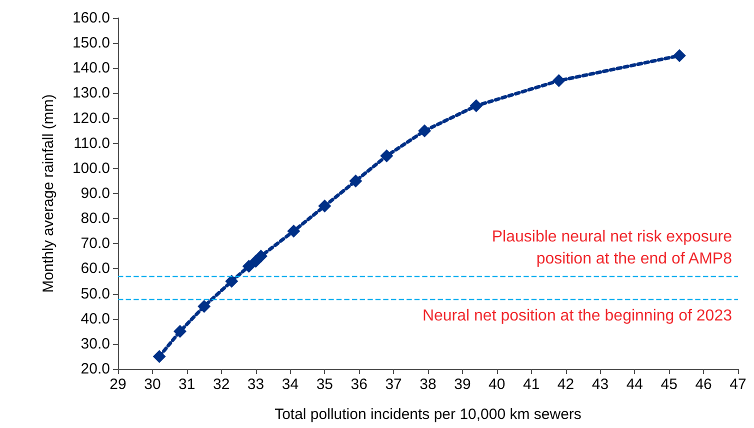 Image resolution: width=754 pixels, height=428 pixels. I want to click on y-tick-label: 120.0, so click(91, 118).